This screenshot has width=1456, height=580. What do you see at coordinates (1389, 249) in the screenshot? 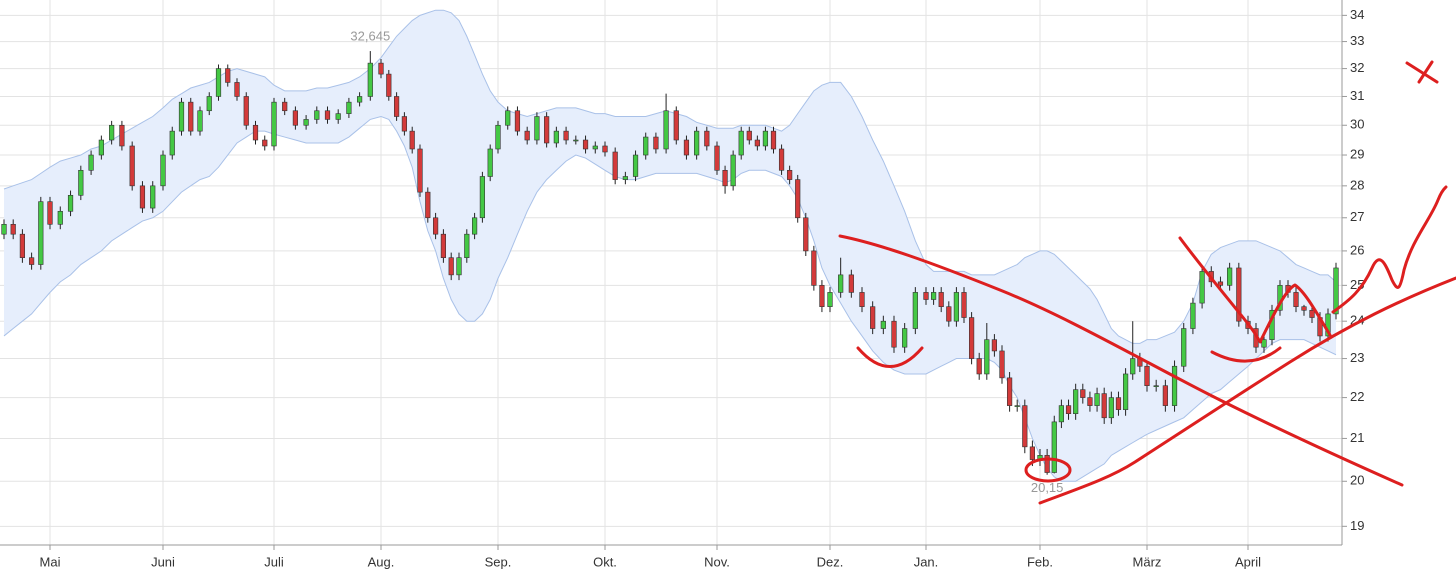
I see `projection-curve` at bounding box center [1389, 249].